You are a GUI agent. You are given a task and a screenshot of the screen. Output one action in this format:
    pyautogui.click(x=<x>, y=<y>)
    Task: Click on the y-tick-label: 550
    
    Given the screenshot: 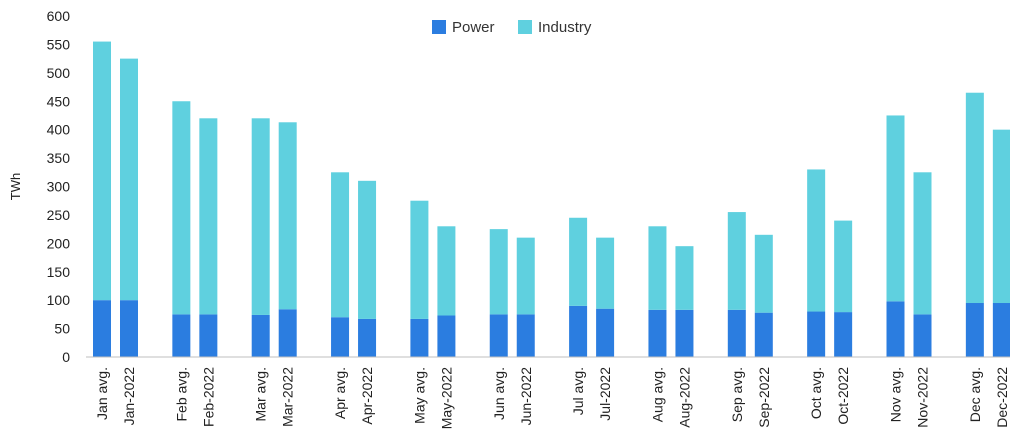 What is the action you would take?
    pyautogui.click(x=59, y=44)
    